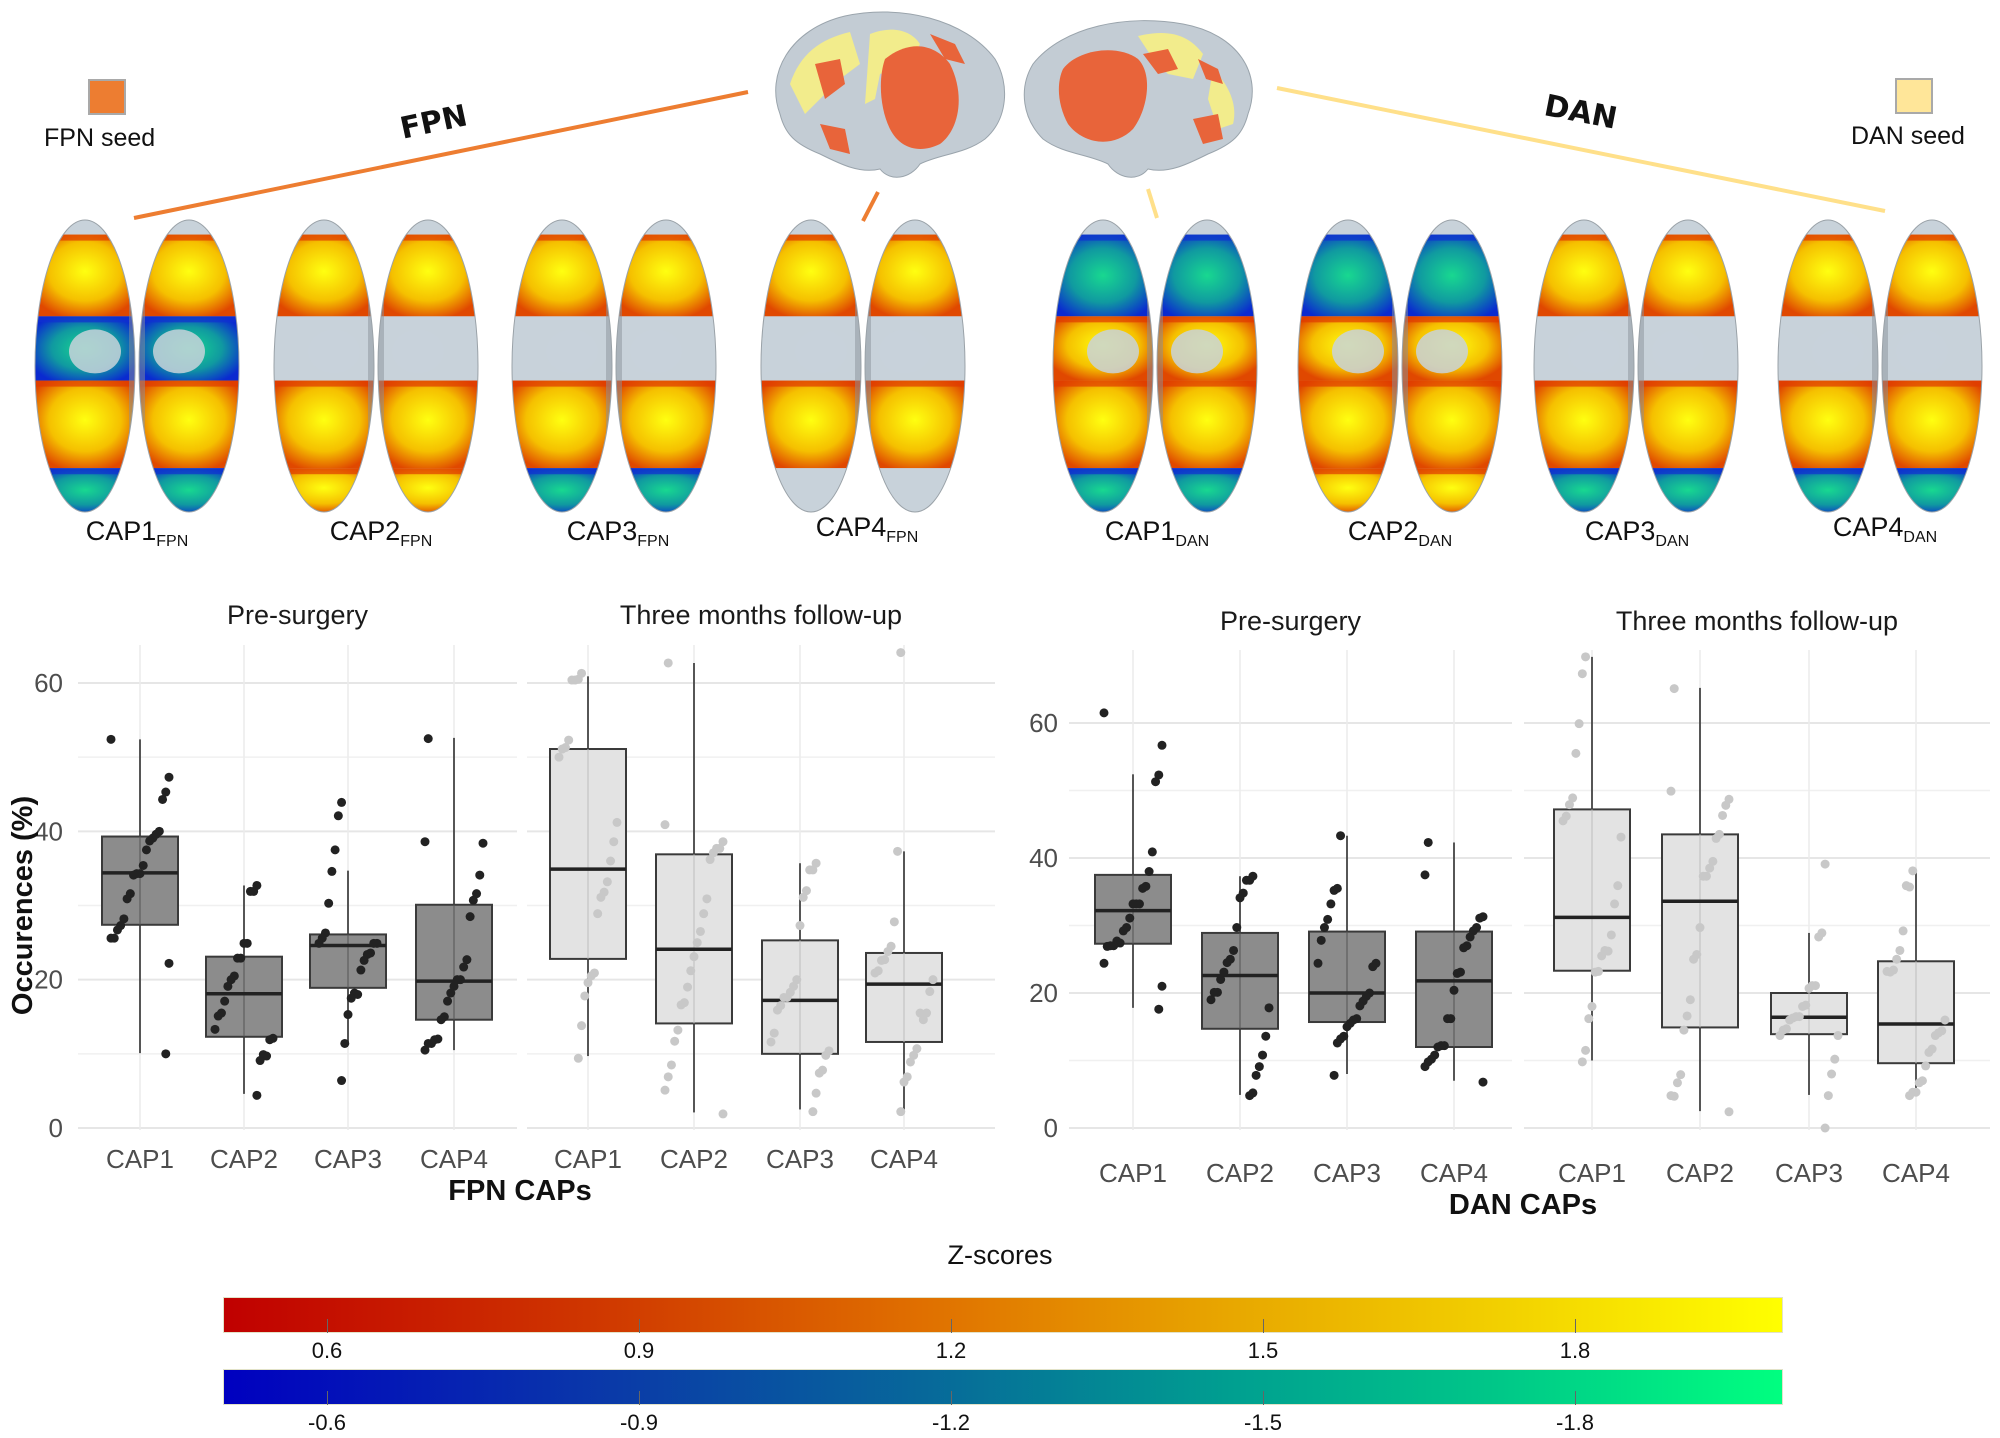 This screenshot has height=1438, width=2000. What do you see at coordinates (639, 1350) in the screenshot?
I see `positive-colorbar-tick-label: 0.9` at bounding box center [639, 1350].